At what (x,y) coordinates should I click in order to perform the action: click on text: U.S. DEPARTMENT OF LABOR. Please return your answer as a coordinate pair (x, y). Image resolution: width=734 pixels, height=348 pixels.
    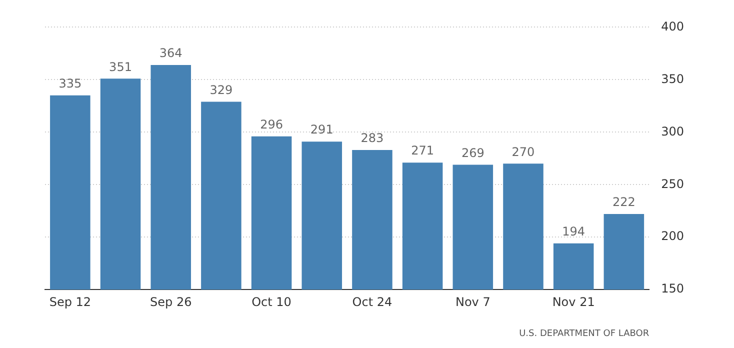
    Looking at the image, I should click on (584, 333).